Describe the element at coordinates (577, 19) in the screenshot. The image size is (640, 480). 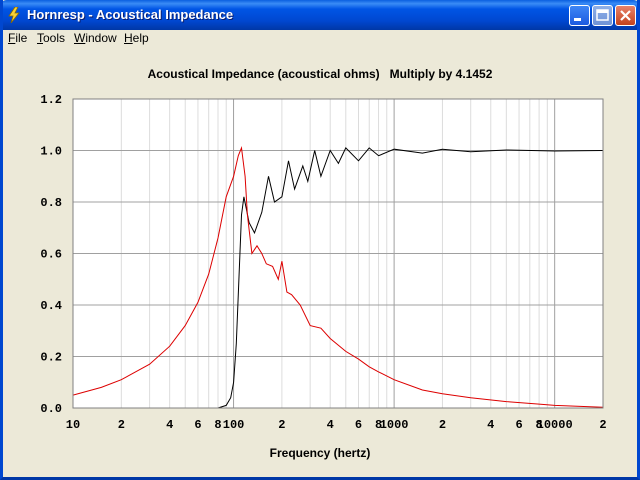
I see `minimize-icon` at that location.